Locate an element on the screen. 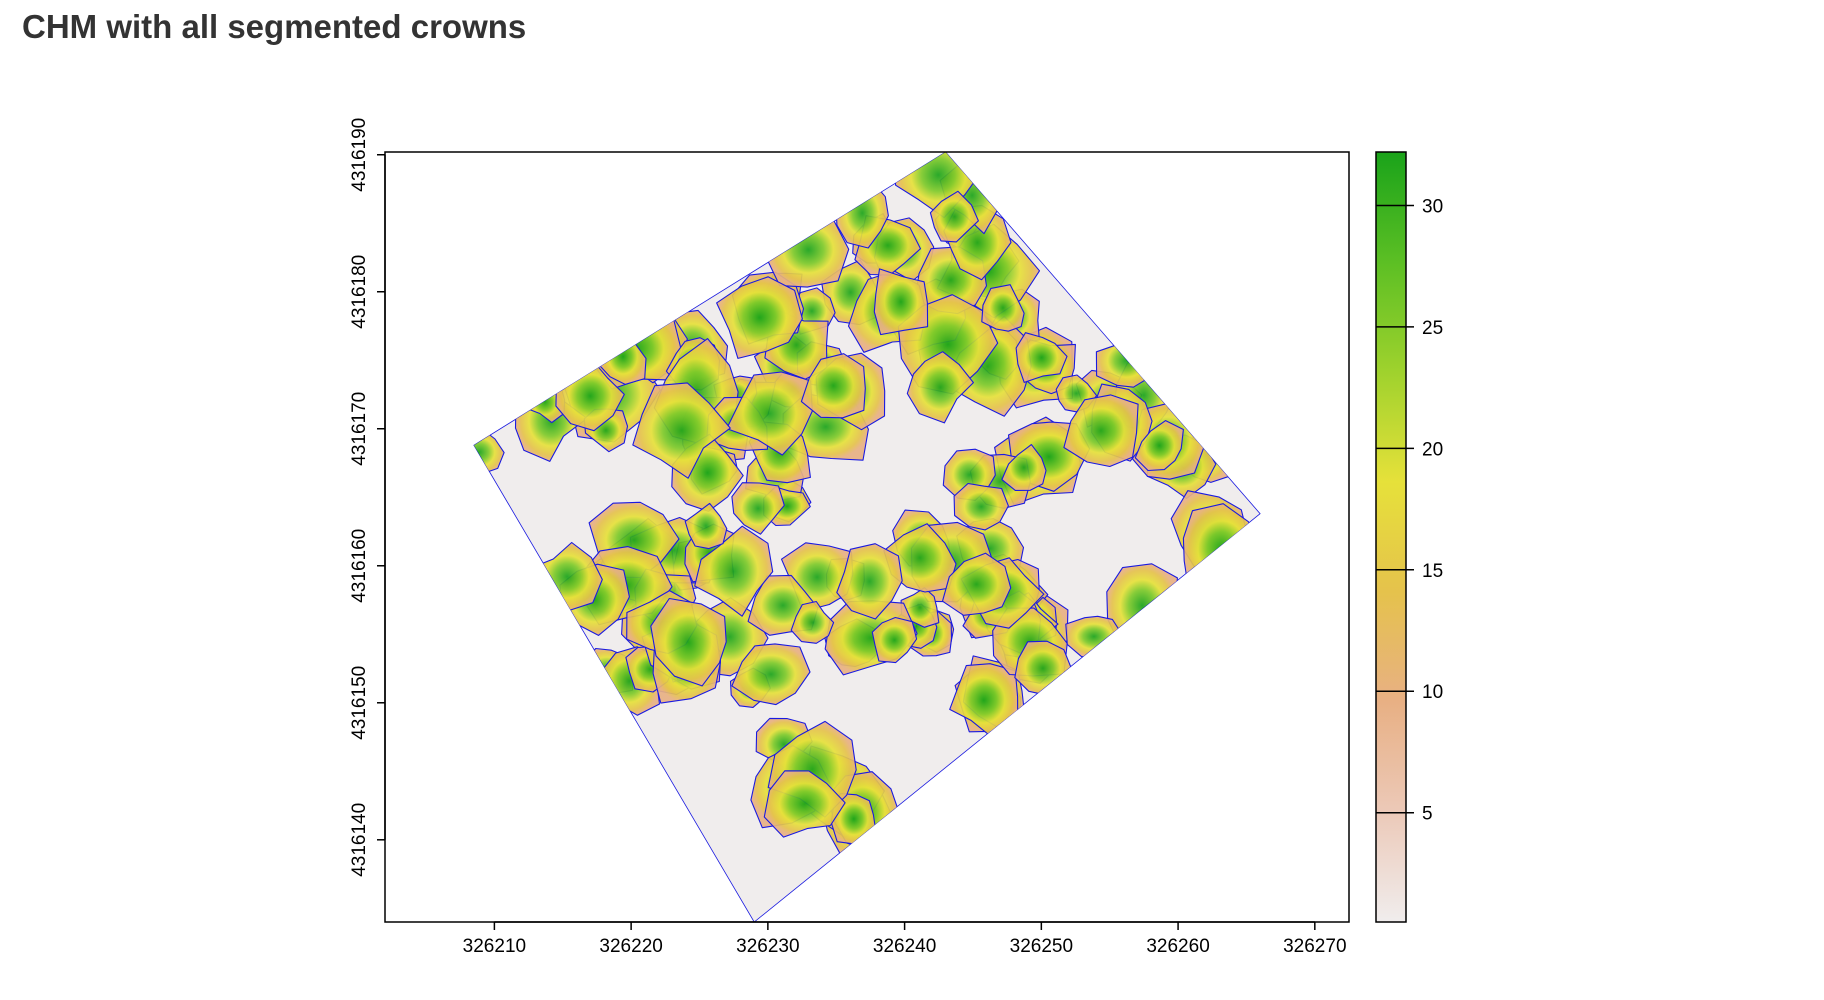 The width and height of the screenshot is (1824, 1000). colorbar-tick-label: 5 is located at coordinates (1427, 814).